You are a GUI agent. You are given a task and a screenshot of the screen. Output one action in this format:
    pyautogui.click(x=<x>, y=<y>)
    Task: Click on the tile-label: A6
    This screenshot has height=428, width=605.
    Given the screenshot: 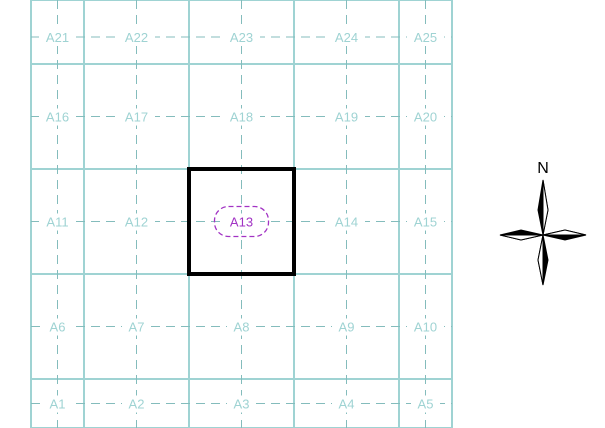 What is the action you would take?
    pyautogui.click(x=58, y=327)
    